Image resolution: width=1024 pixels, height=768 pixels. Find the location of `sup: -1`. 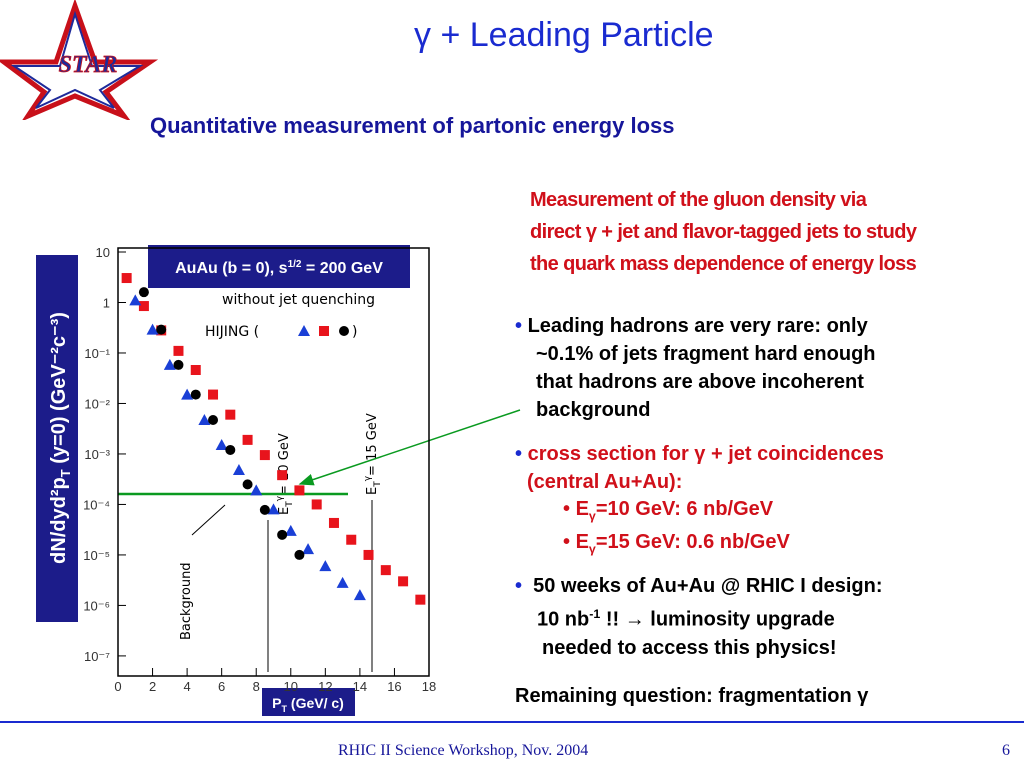

sup: -1 is located at coordinates (595, 614).